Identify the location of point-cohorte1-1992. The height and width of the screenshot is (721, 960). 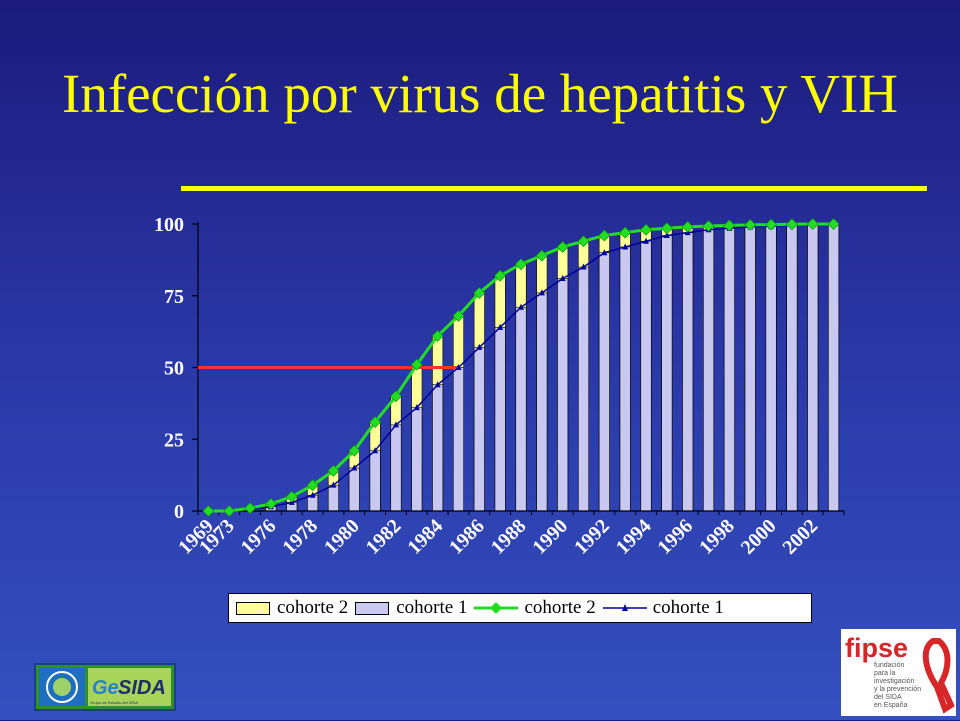
(604, 252).